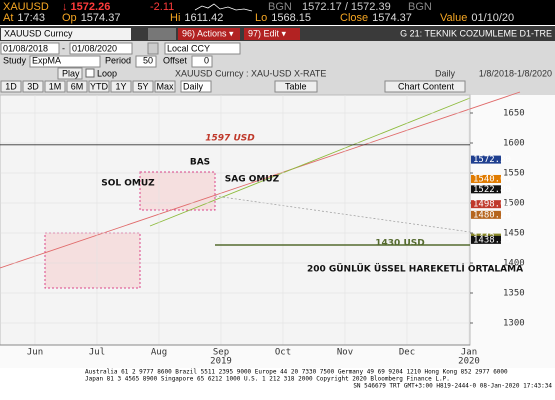 The image size is (555, 400). What do you see at coordinates (31, 18) in the screenshot?
I see `stat-value: 17:43` at bounding box center [31, 18].